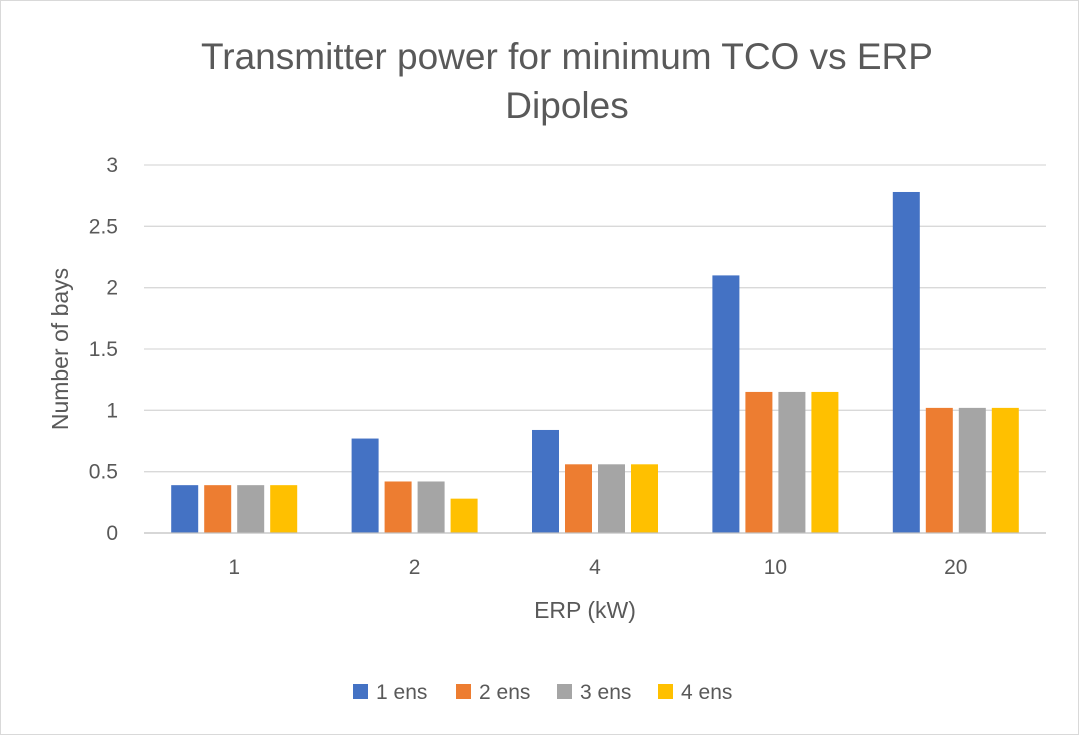  I want to click on y-tick-label: 1.5, so click(103, 349).